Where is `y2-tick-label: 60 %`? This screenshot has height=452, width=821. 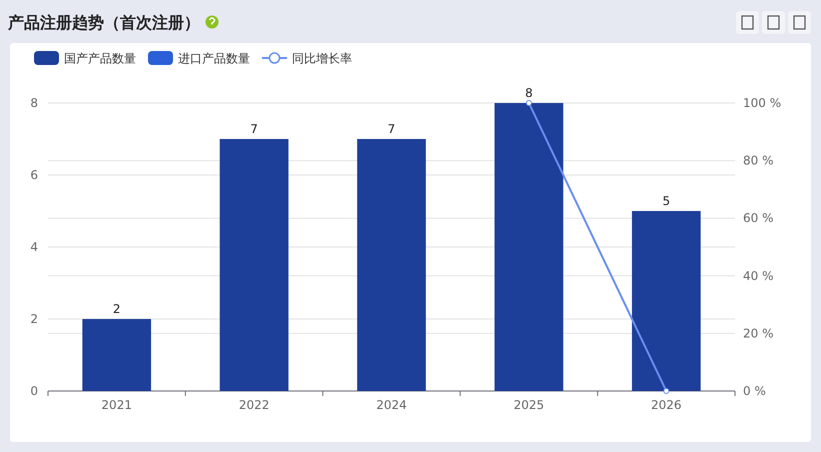 y2-tick-label: 60 % is located at coordinates (758, 218).